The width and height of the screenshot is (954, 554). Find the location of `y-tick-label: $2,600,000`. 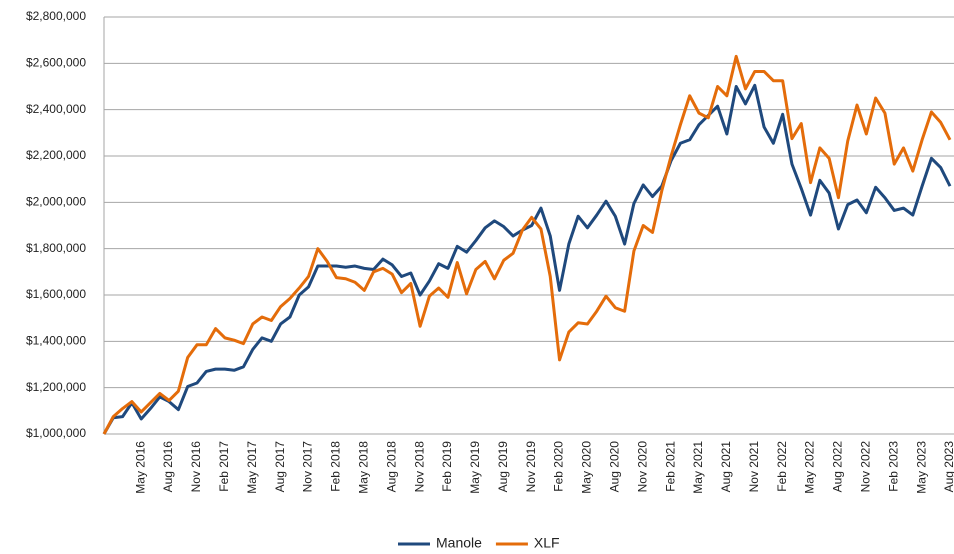

y-tick-label: $2,600,000 is located at coordinates (56, 63).